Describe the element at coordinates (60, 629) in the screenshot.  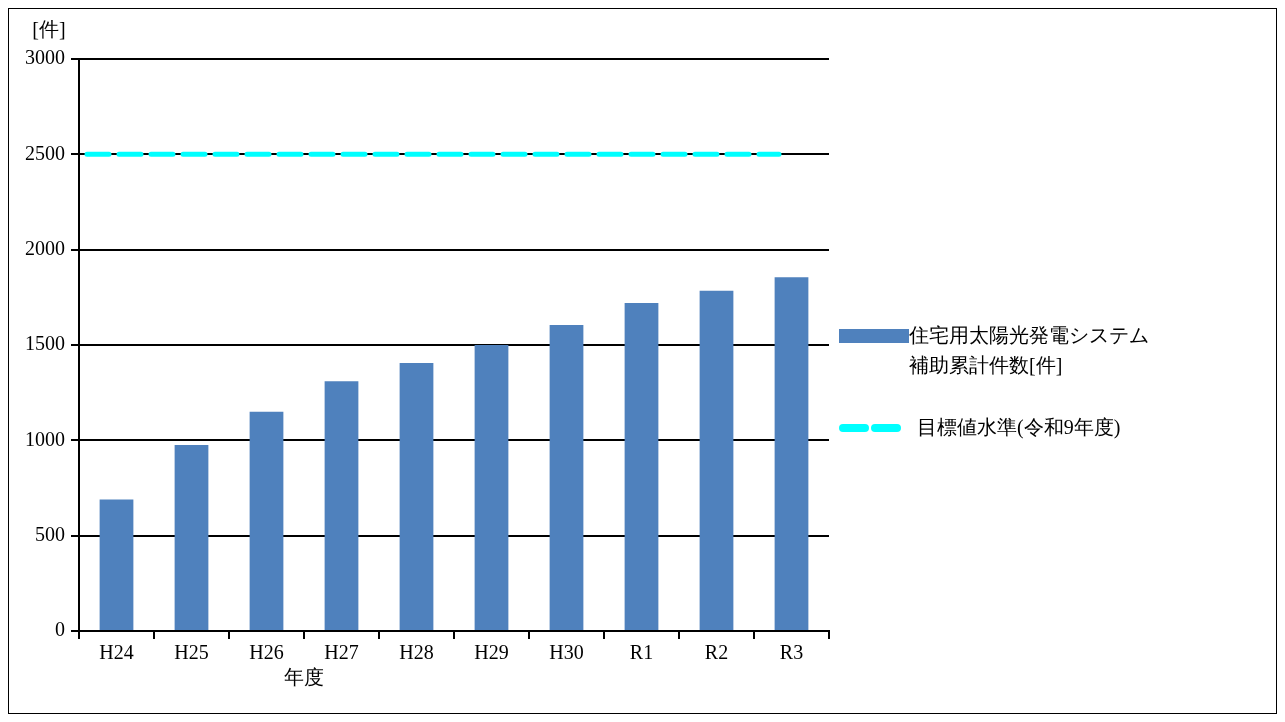
I see `y-tick-label: 0` at that location.